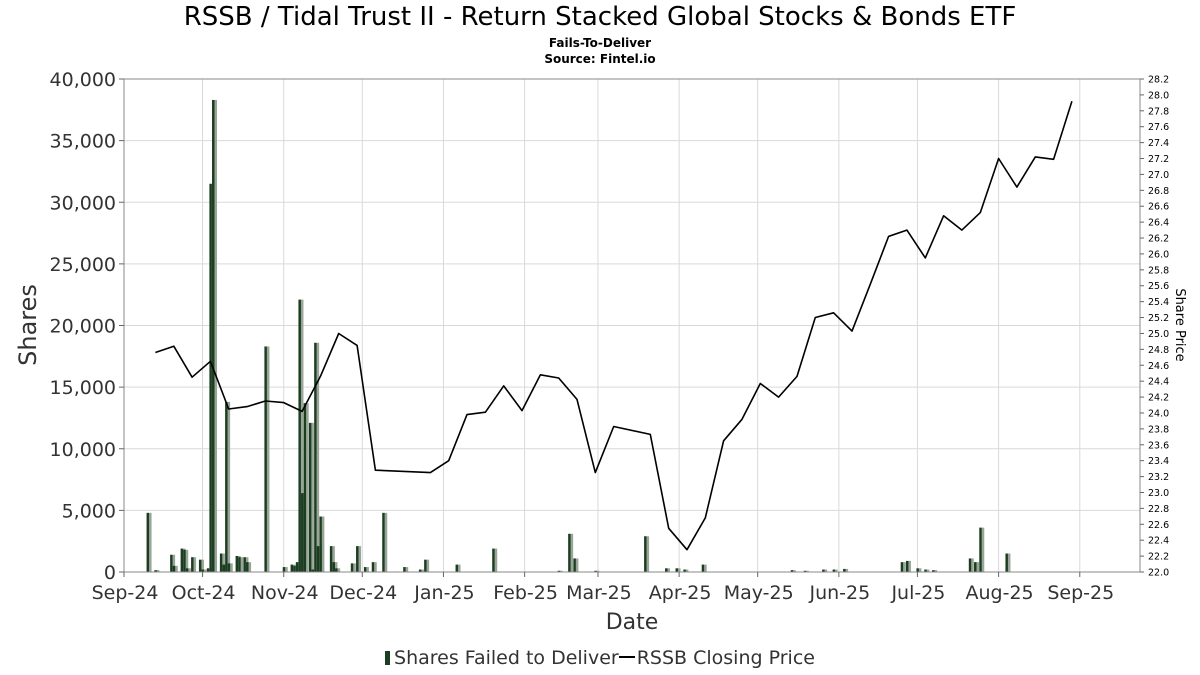 Image resolution: width=1200 pixels, height=675 pixels. What do you see at coordinates (632, 622) in the screenshot?
I see `x-axis-title: Date` at bounding box center [632, 622].